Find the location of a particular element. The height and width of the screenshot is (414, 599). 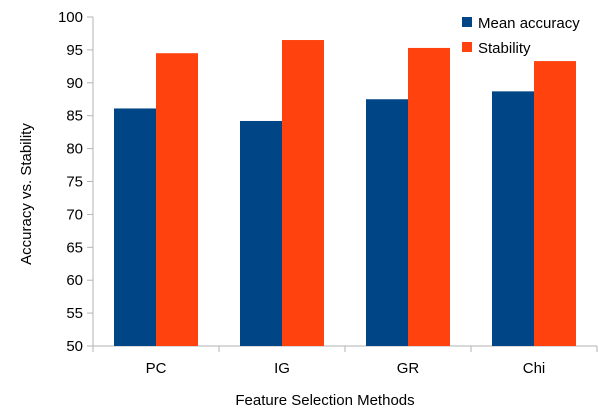

x-axis-title: Feature Selection Methods is located at coordinates (324, 400).